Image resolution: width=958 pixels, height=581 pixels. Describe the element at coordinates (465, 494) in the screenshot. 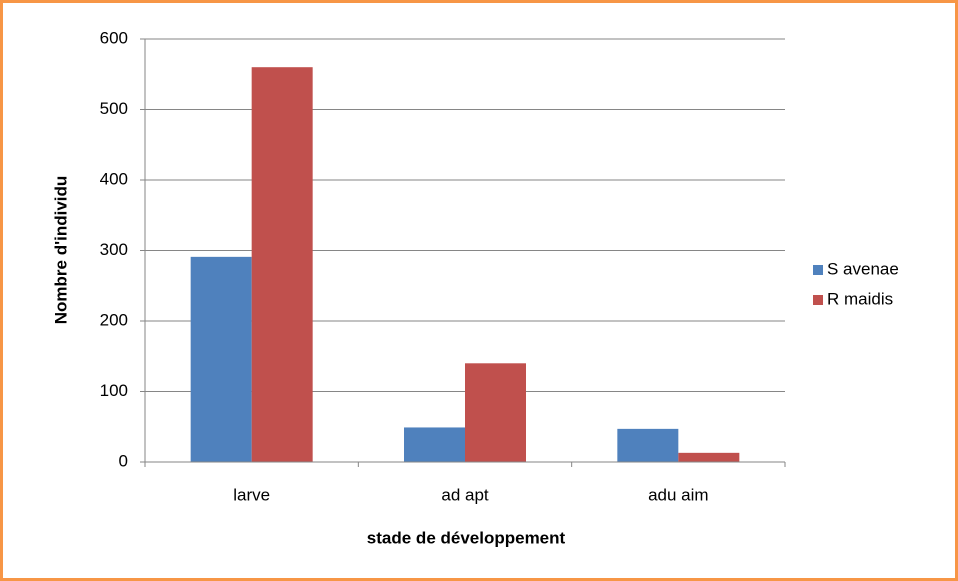

I see `x-tick-label: ad apt` at that location.